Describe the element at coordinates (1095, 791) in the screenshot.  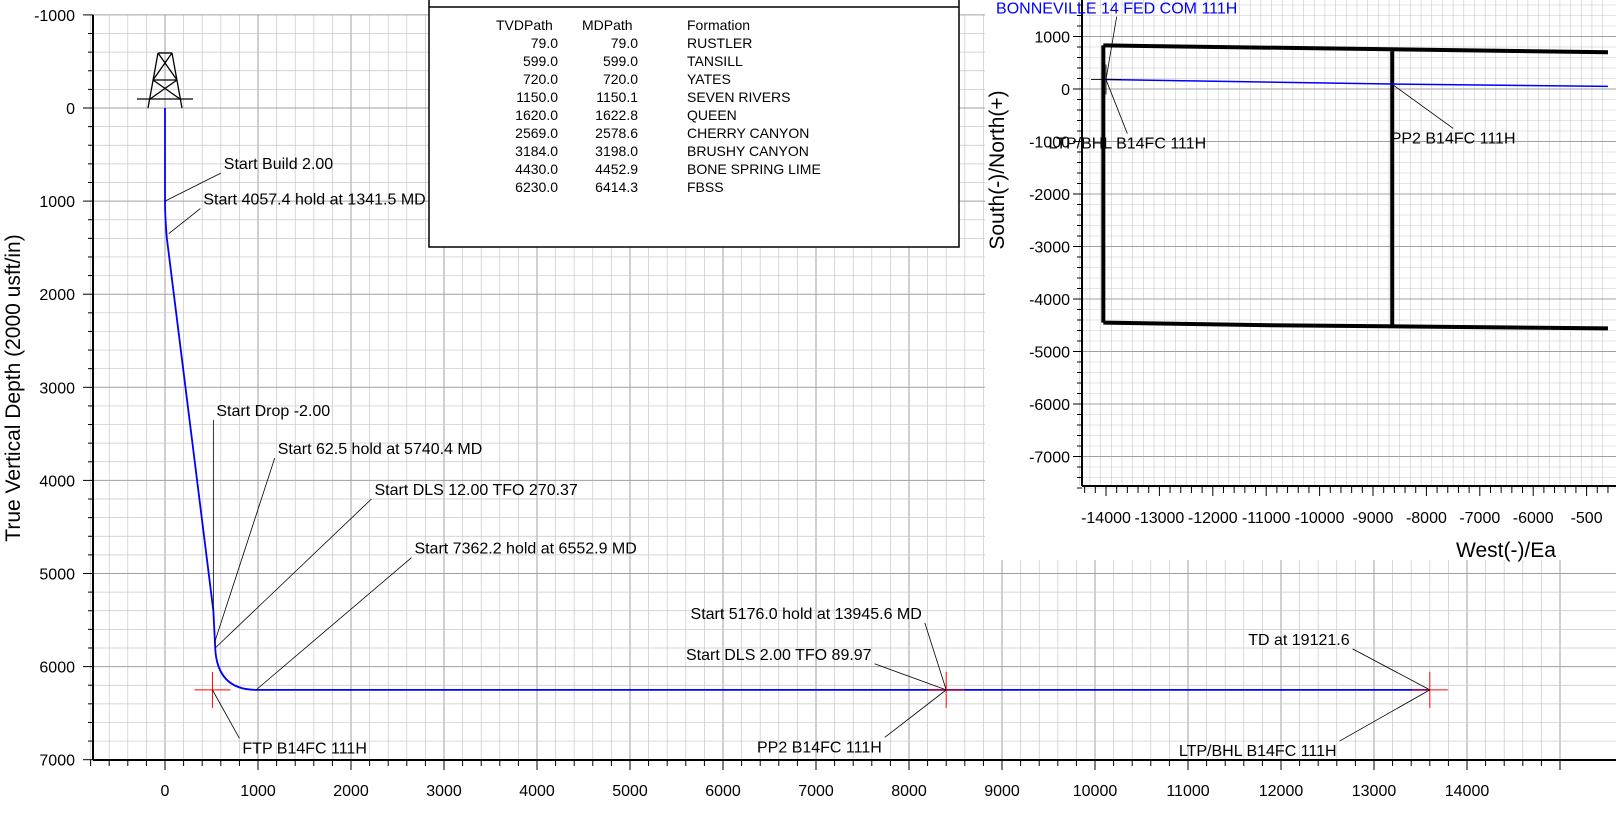
I see `x-tick-label: 10000` at that location.